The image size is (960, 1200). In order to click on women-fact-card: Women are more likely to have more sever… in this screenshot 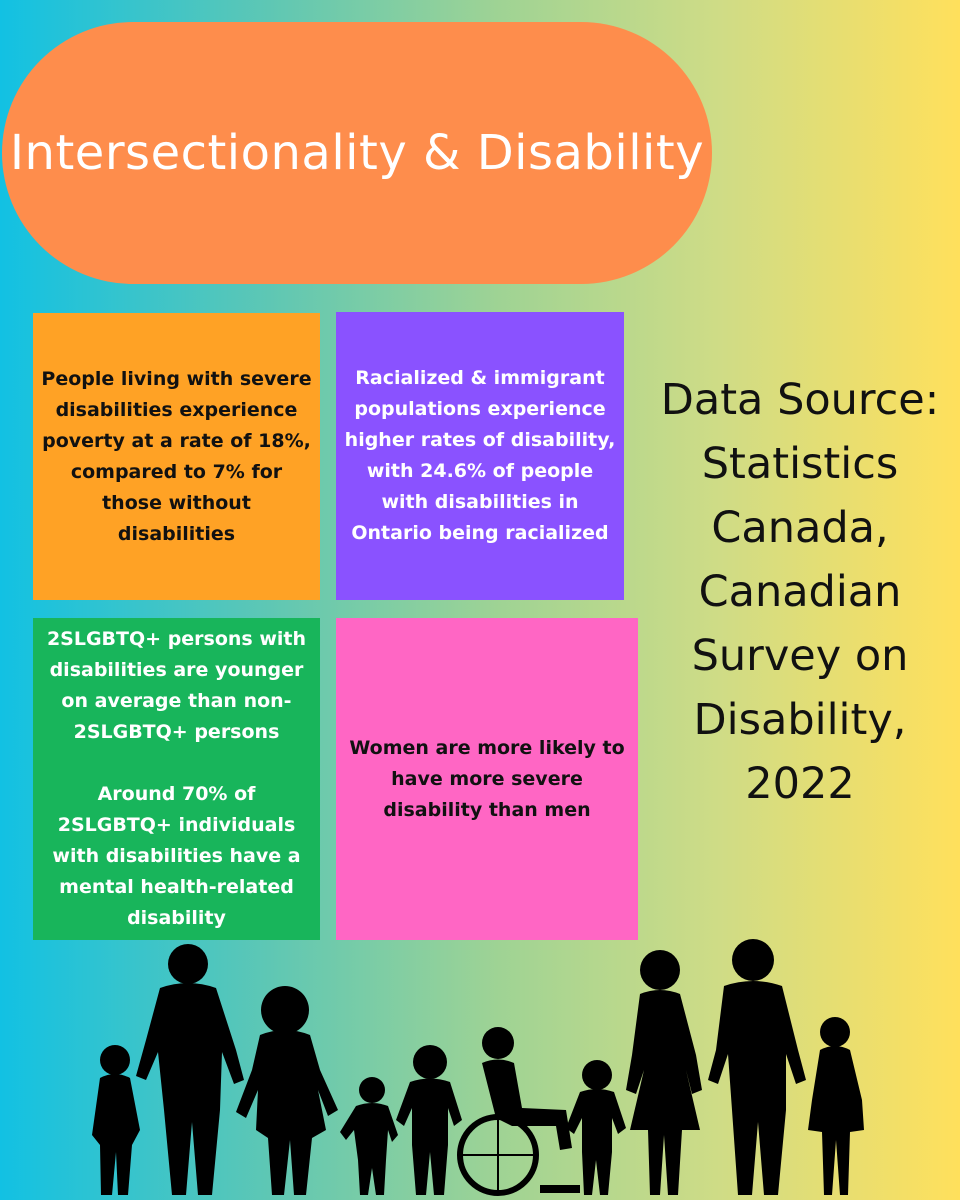, I will do `click(487, 779)`.